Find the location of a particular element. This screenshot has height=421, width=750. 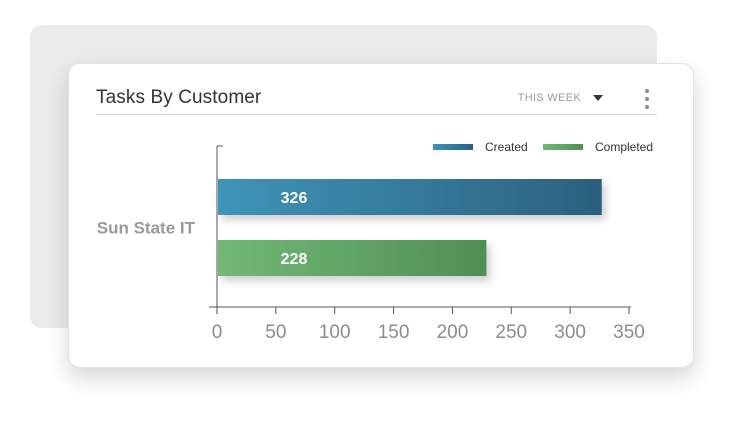

bar-completed is located at coordinates (352, 258).